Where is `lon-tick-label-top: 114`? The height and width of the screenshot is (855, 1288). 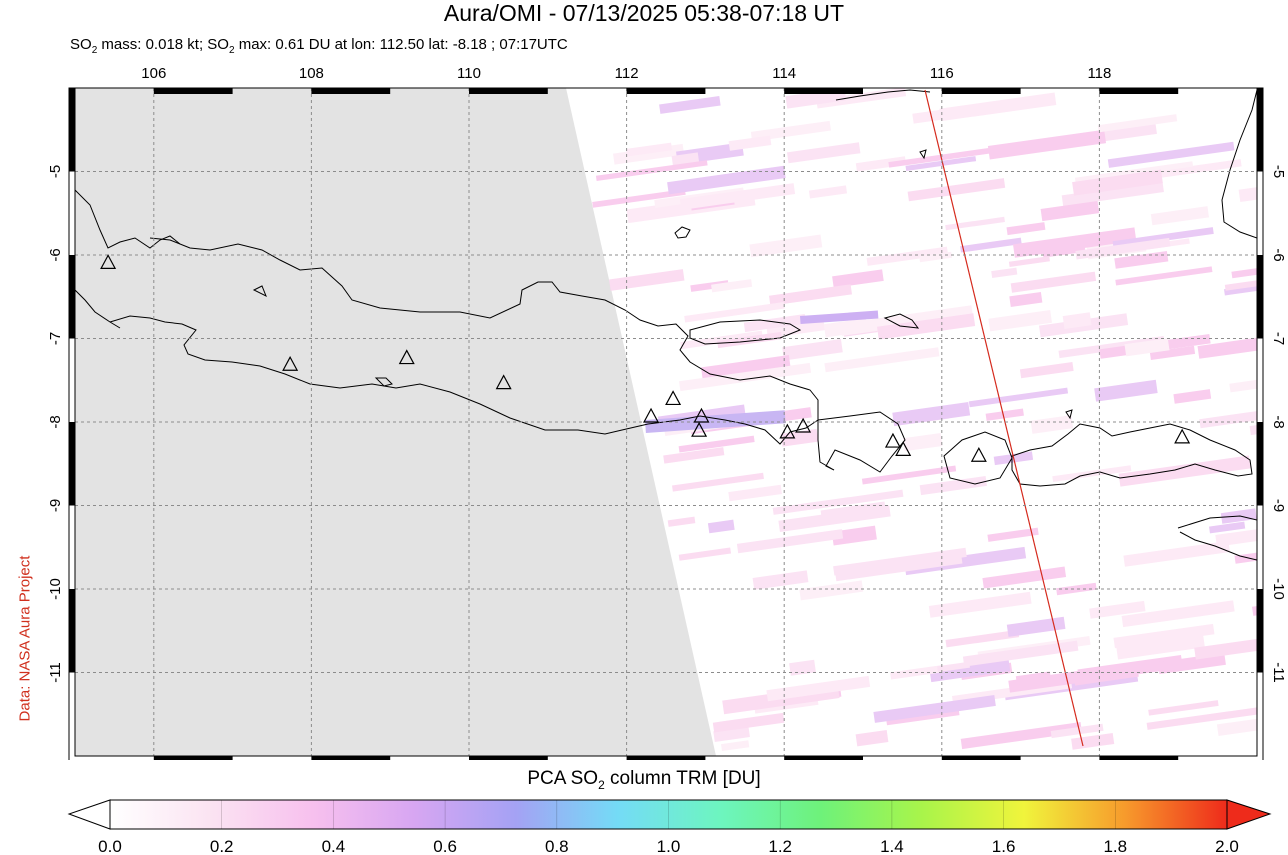
lon-tick-label-top: 114 is located at coordinates (784, 73).